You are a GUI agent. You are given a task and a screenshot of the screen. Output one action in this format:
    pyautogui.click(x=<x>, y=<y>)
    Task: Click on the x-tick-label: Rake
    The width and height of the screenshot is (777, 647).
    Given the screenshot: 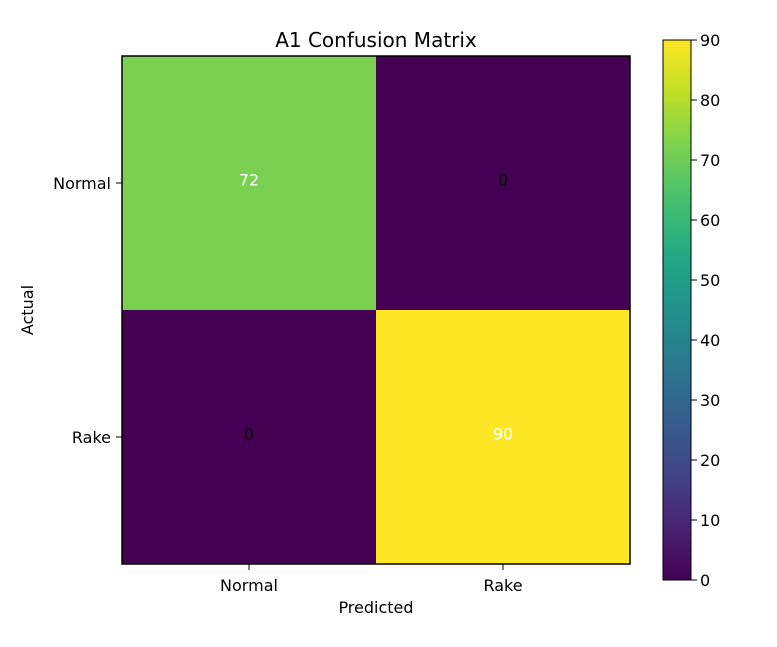 What is the action you would take?
    pyautogui.click(x=502, y=585)
    